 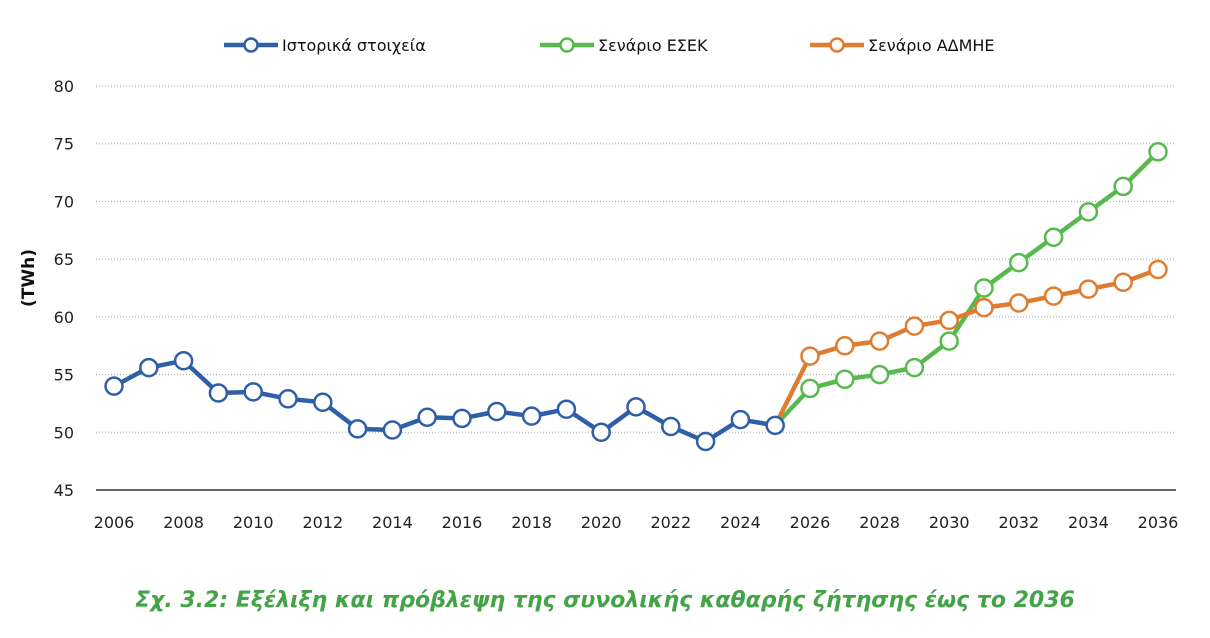 What do you see at coordinates (114, 522) in the screenshot?
I see `x-tick-label: 2006` at bounding box center [114, 522].